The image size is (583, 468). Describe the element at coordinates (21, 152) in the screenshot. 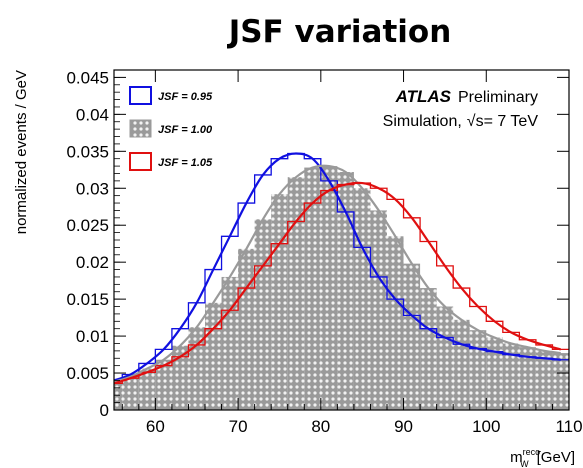

I see `y-axis-label: normalized events / GeV` at that location.